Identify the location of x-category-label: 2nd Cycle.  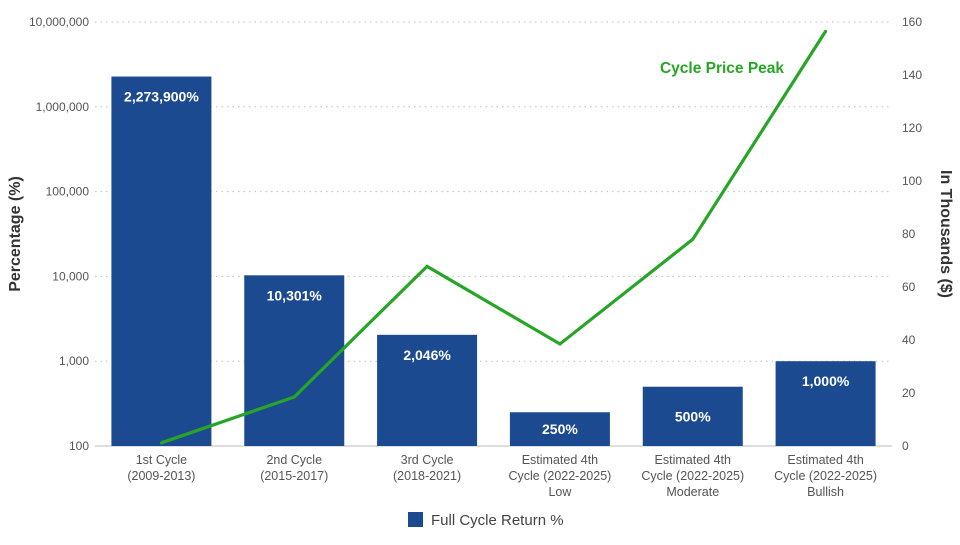
(294, 460).